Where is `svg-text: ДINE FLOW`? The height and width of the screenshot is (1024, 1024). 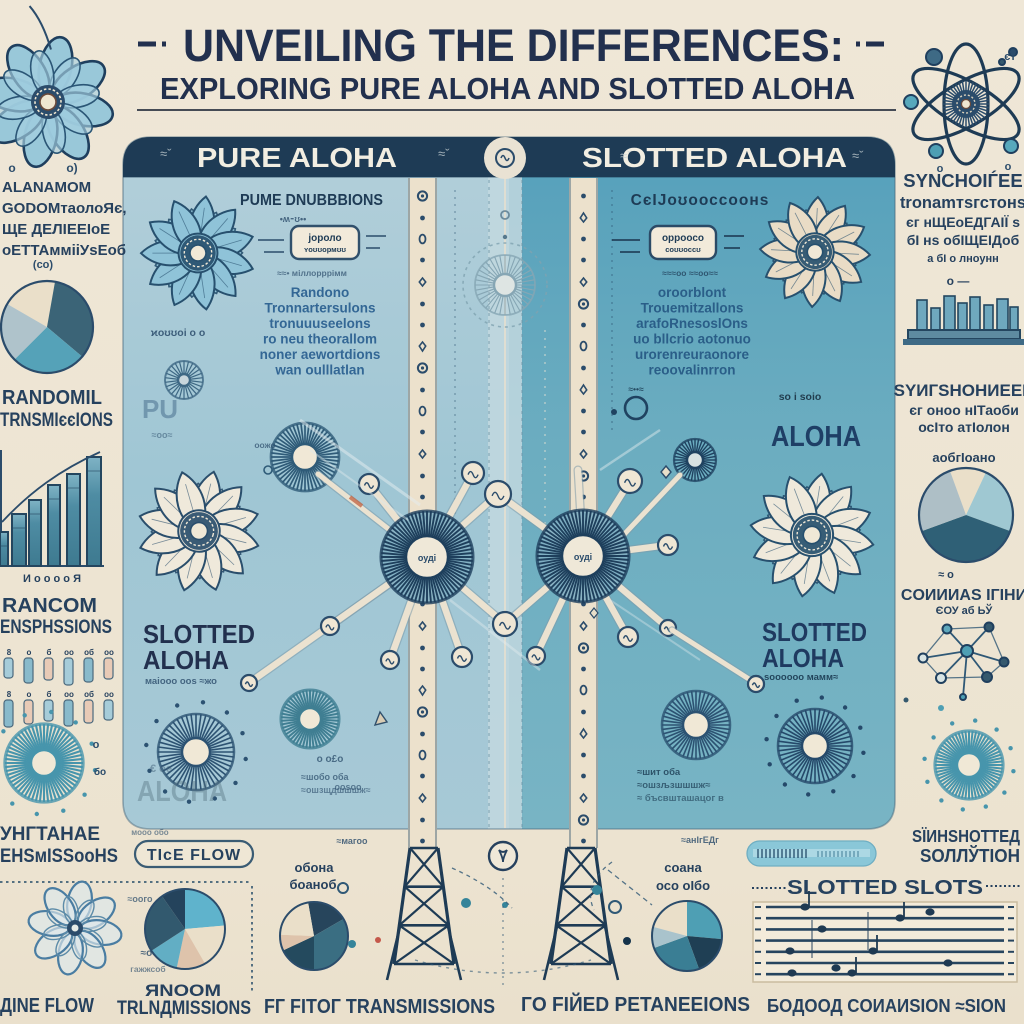 svg-text: ДINE FLOW is located at coordinates (47, 1006).